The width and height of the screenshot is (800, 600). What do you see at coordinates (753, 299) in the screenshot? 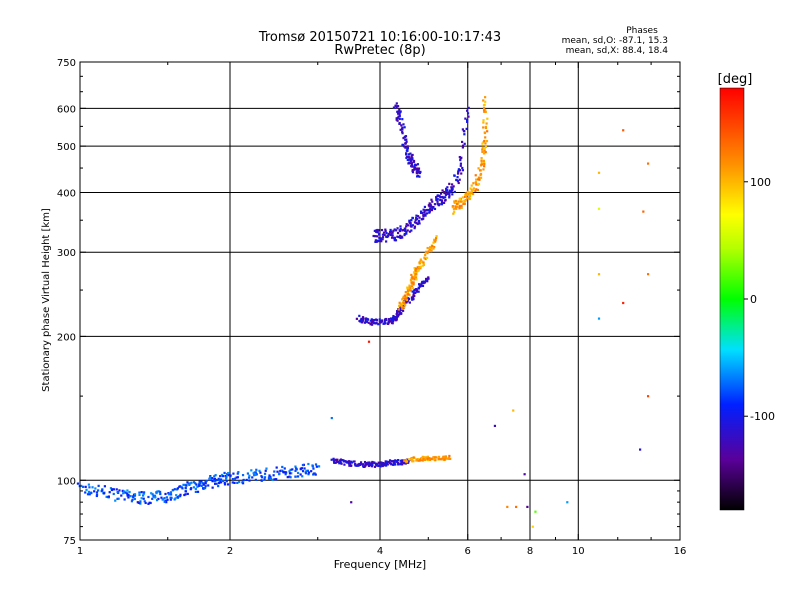
I see `colorbar-tick-label: 0` at bounding box center [753, 299].